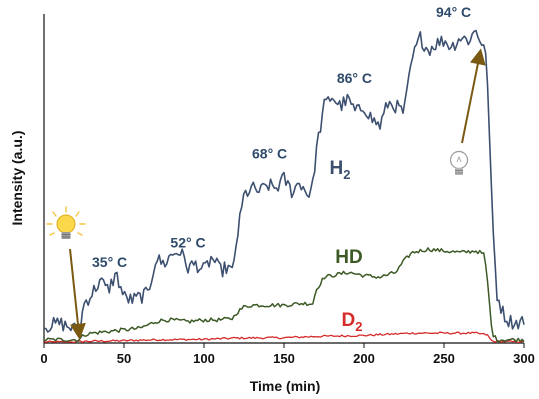 The width and height of the screenshot is (539, 399). Describe the element at coordinates (337, 168) in the screenshot. I see `series-label-main: H` at that location.